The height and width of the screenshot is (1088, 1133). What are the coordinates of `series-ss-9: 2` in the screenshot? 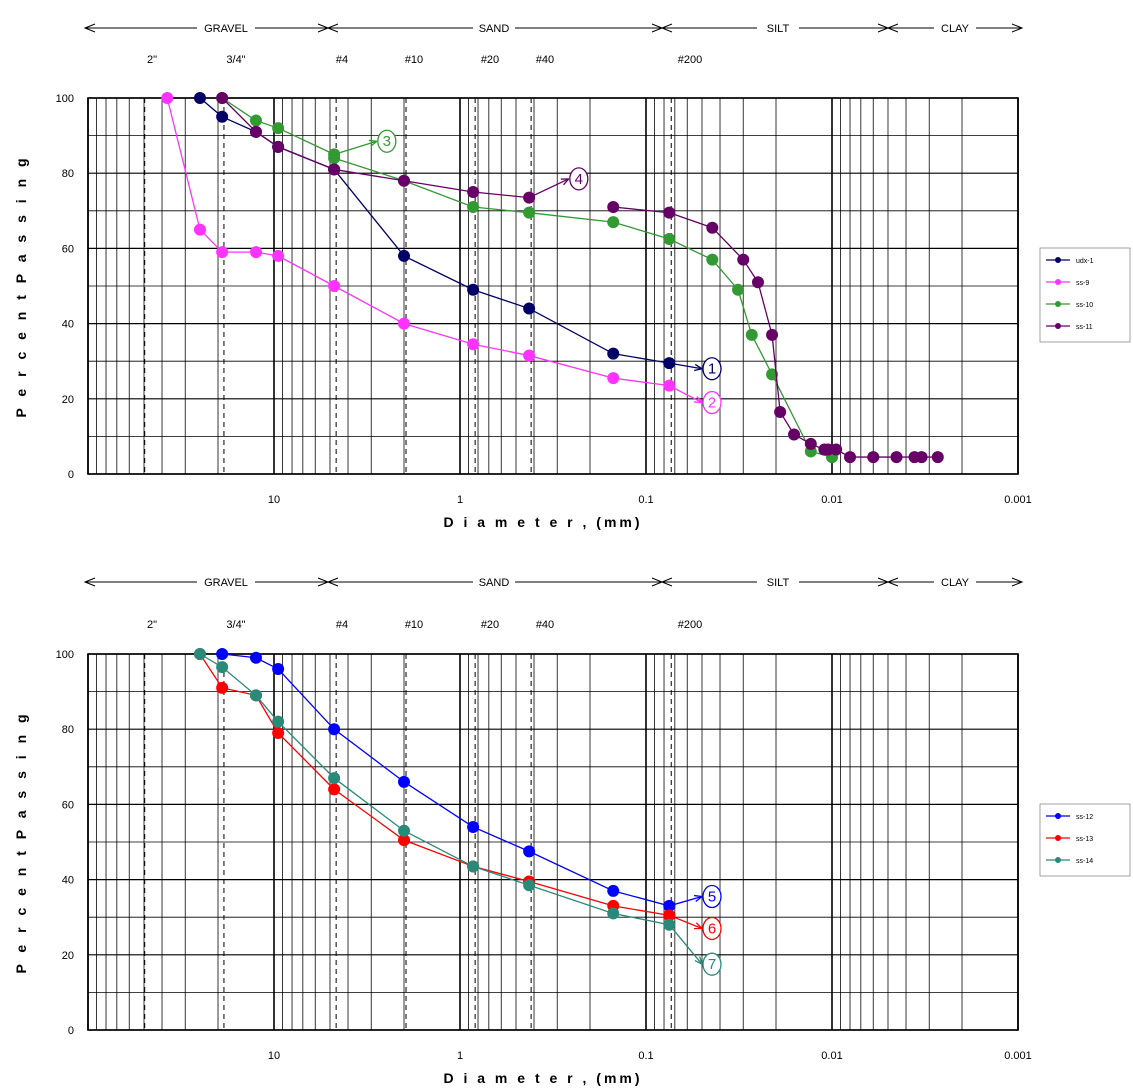 It's located at (441, 253).